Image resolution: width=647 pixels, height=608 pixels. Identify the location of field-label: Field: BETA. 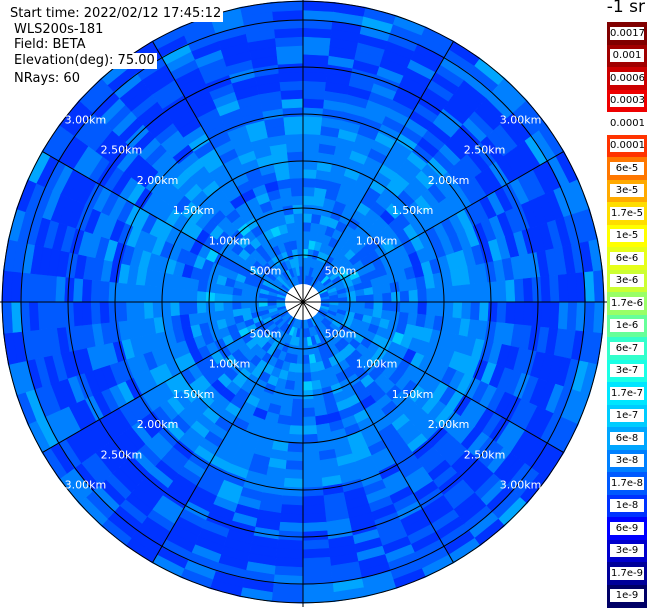
(50, 45).